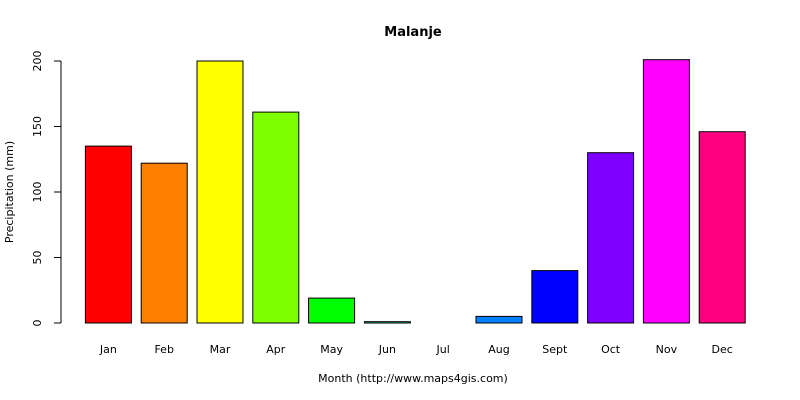  Describe the element at coordinates (276, 349) in the screenshot. I see `x-tick-label: Apr` at that location.